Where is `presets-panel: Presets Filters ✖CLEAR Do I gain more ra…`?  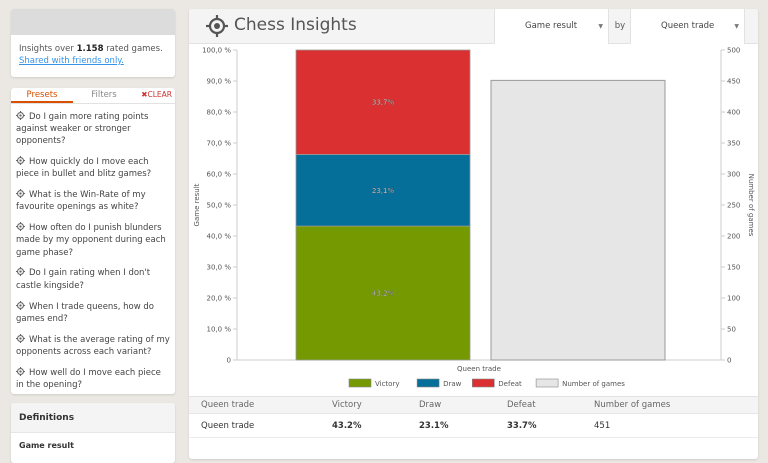 presets-panel: Presets Filters ✖CLEAR Do I gain more ra… is located at coordinates (93, 241).